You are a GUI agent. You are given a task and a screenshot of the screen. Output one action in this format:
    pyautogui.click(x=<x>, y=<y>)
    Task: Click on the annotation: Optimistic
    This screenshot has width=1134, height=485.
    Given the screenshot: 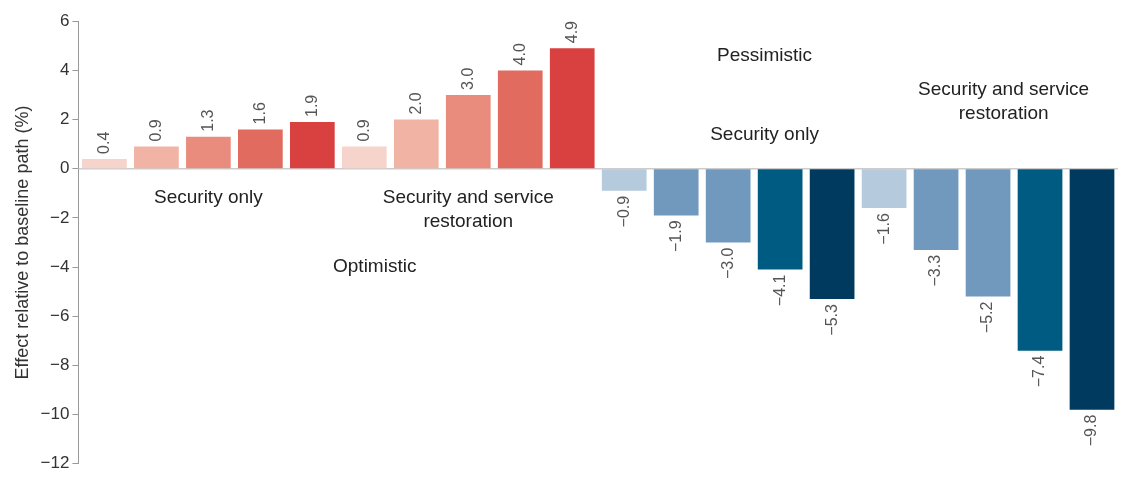 What is the action you would take?
    pyautogui.click(x=375, y=266)
    